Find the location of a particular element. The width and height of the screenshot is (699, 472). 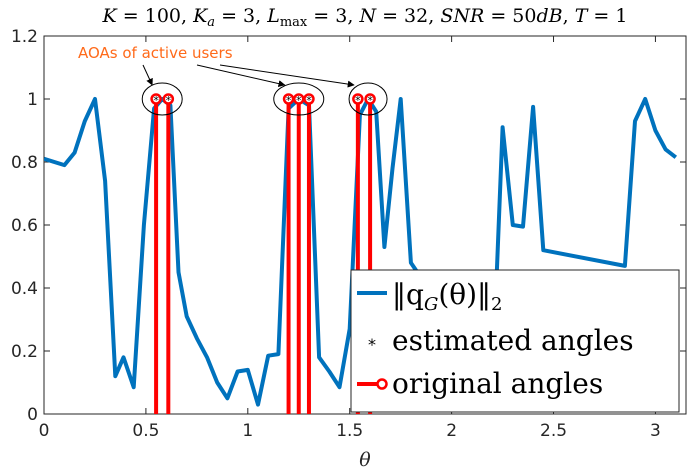

legend-box is located at coordinates (515, 341).